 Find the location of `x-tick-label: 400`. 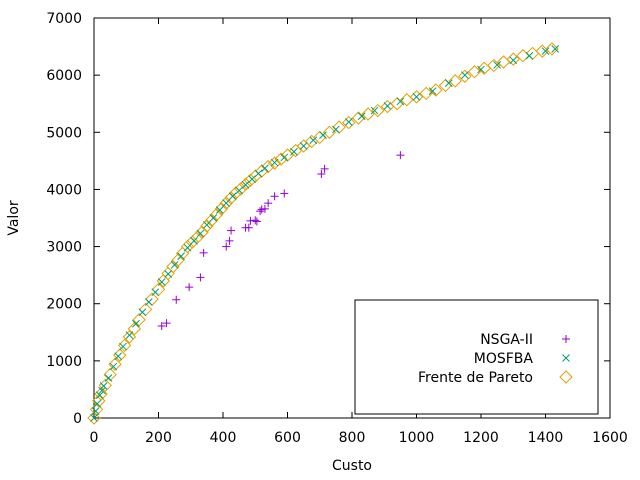

x-tick-label: 400 is located at coordinates (223, 438).